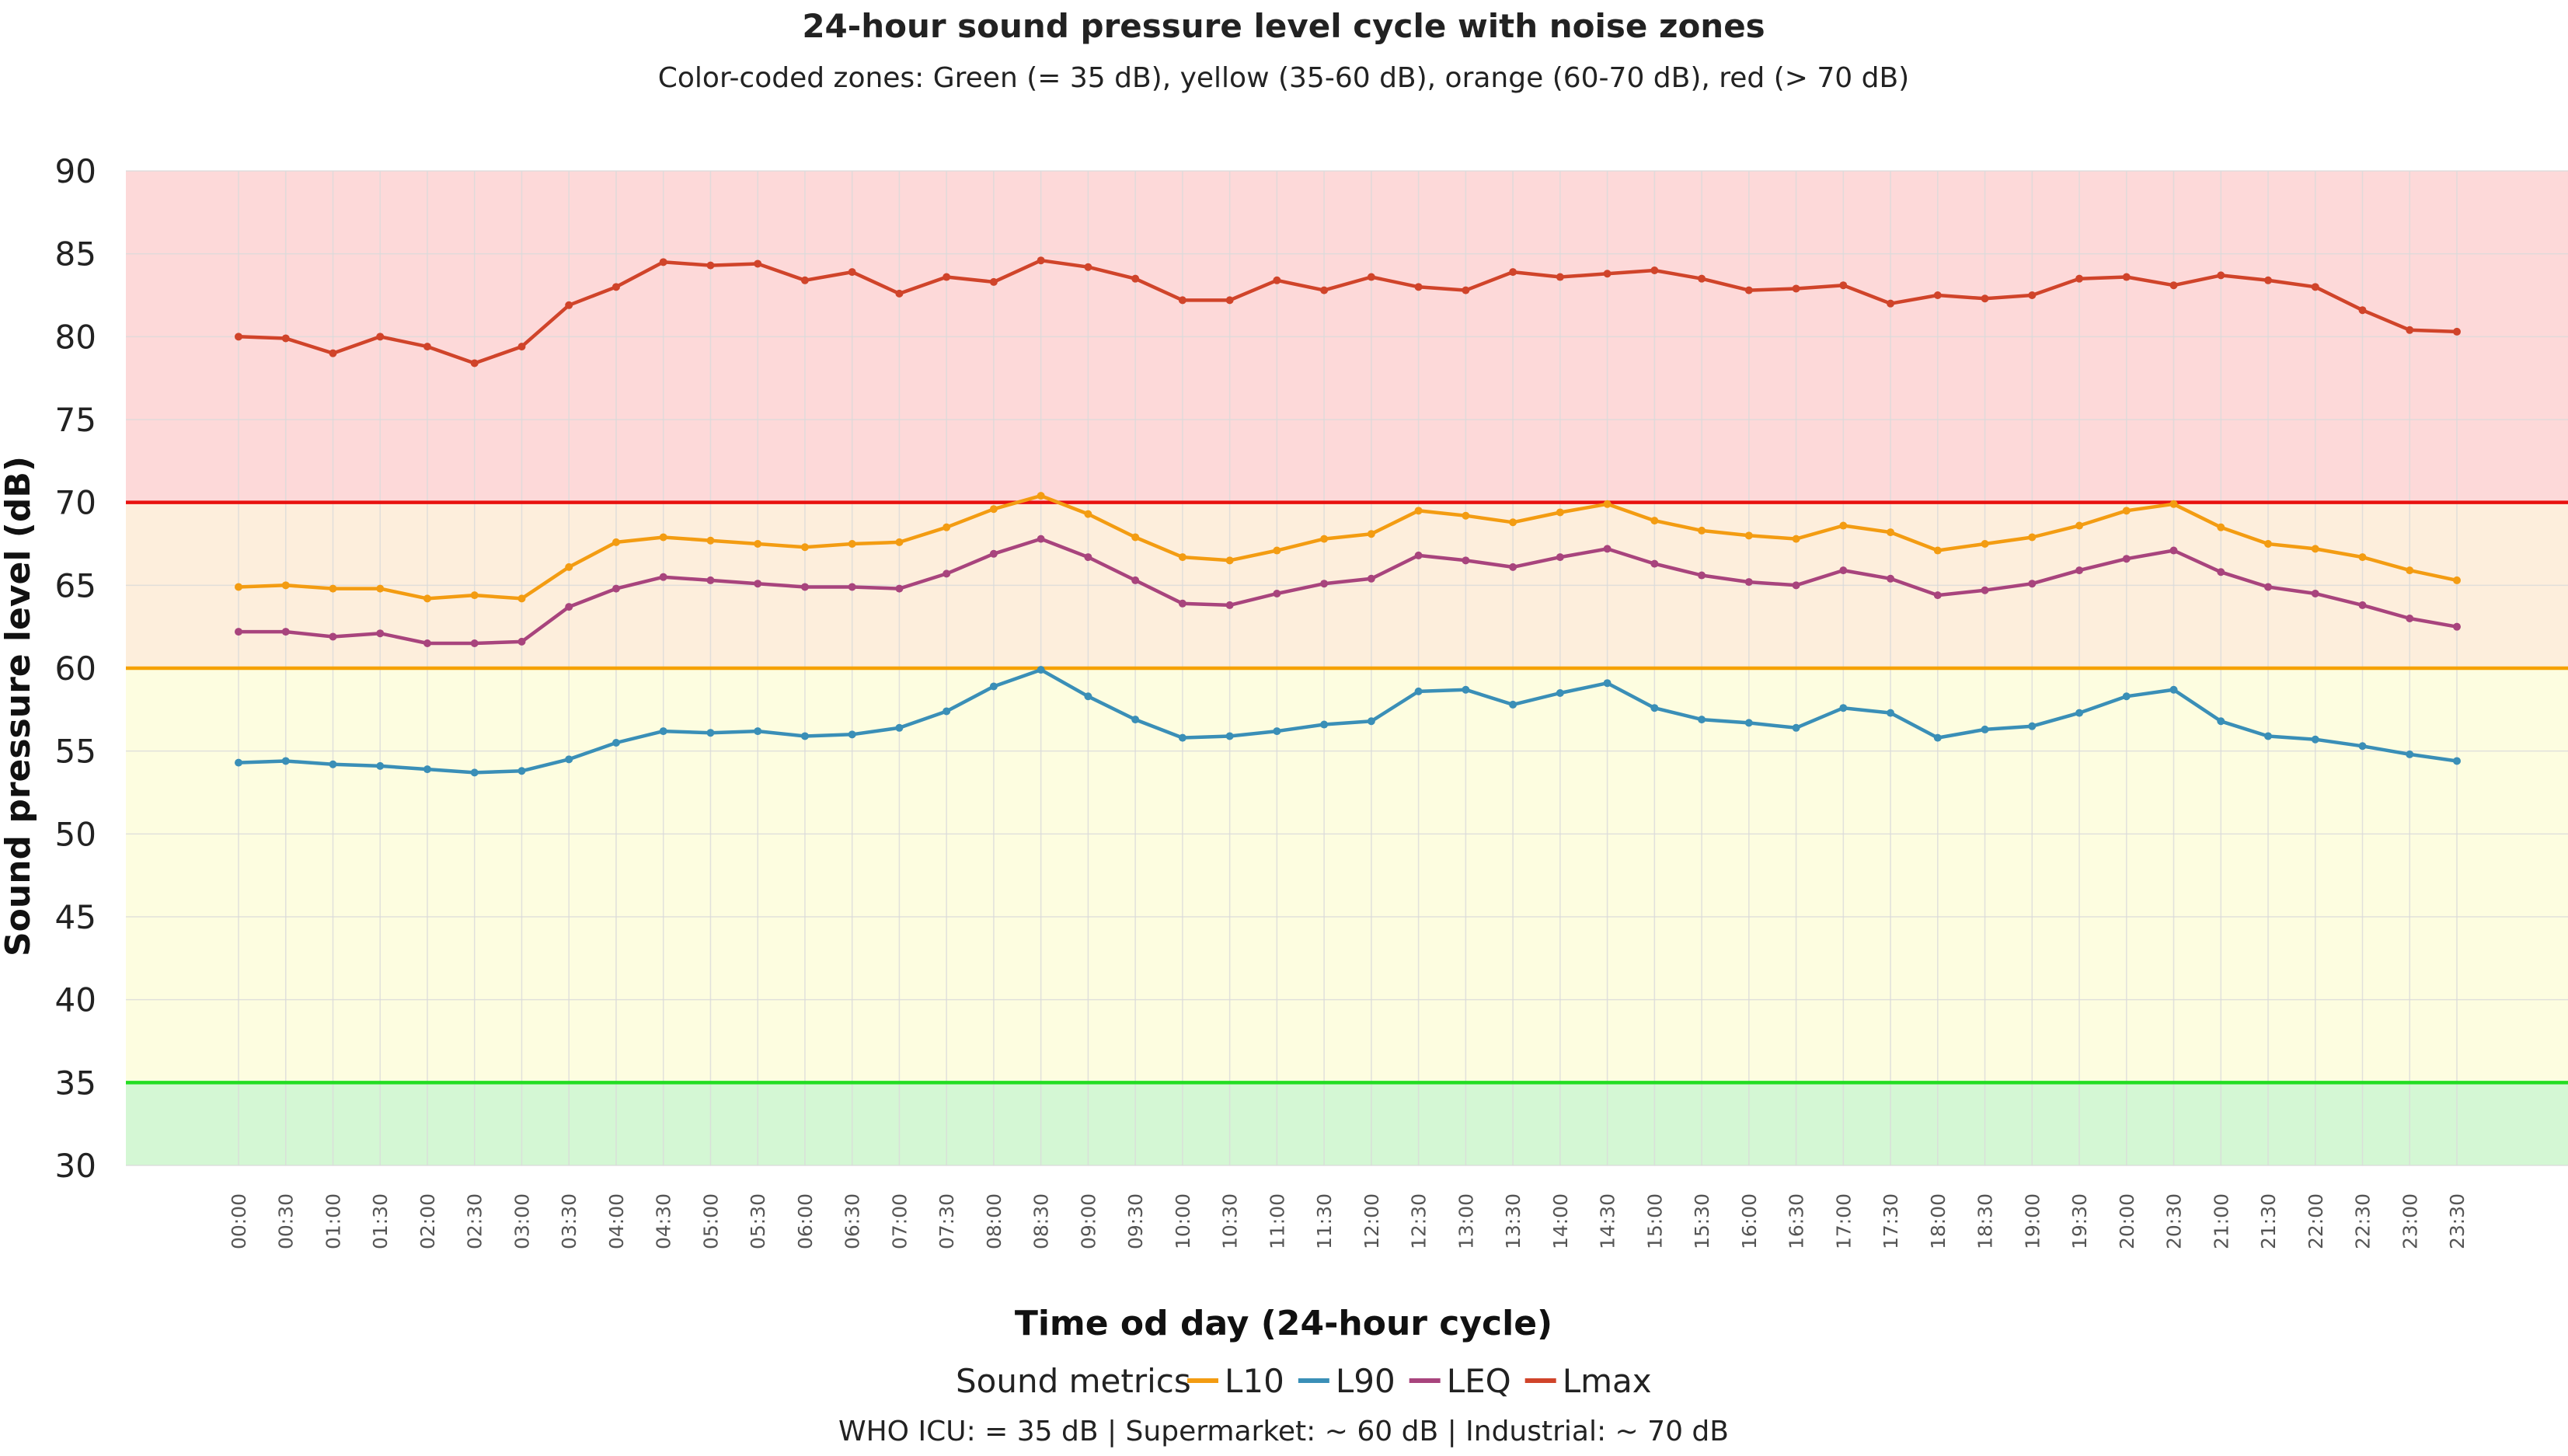  I want to click on legend-item-L10: L10, so click(1235, 1381).